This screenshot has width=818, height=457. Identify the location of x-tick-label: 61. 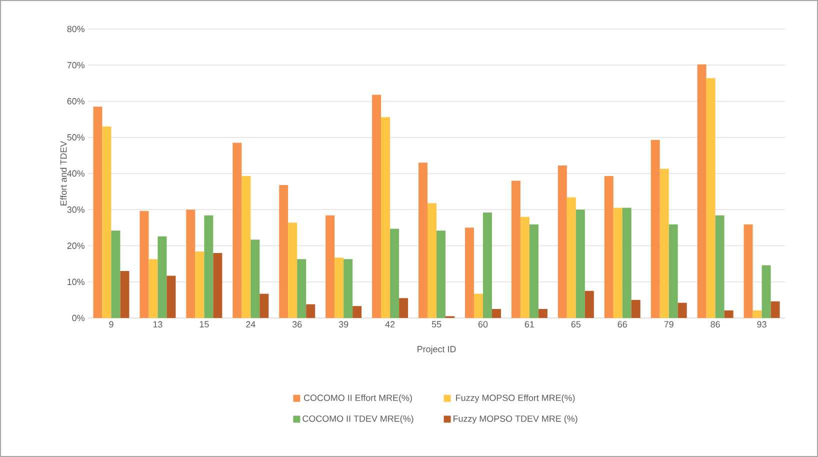
(529, 324).